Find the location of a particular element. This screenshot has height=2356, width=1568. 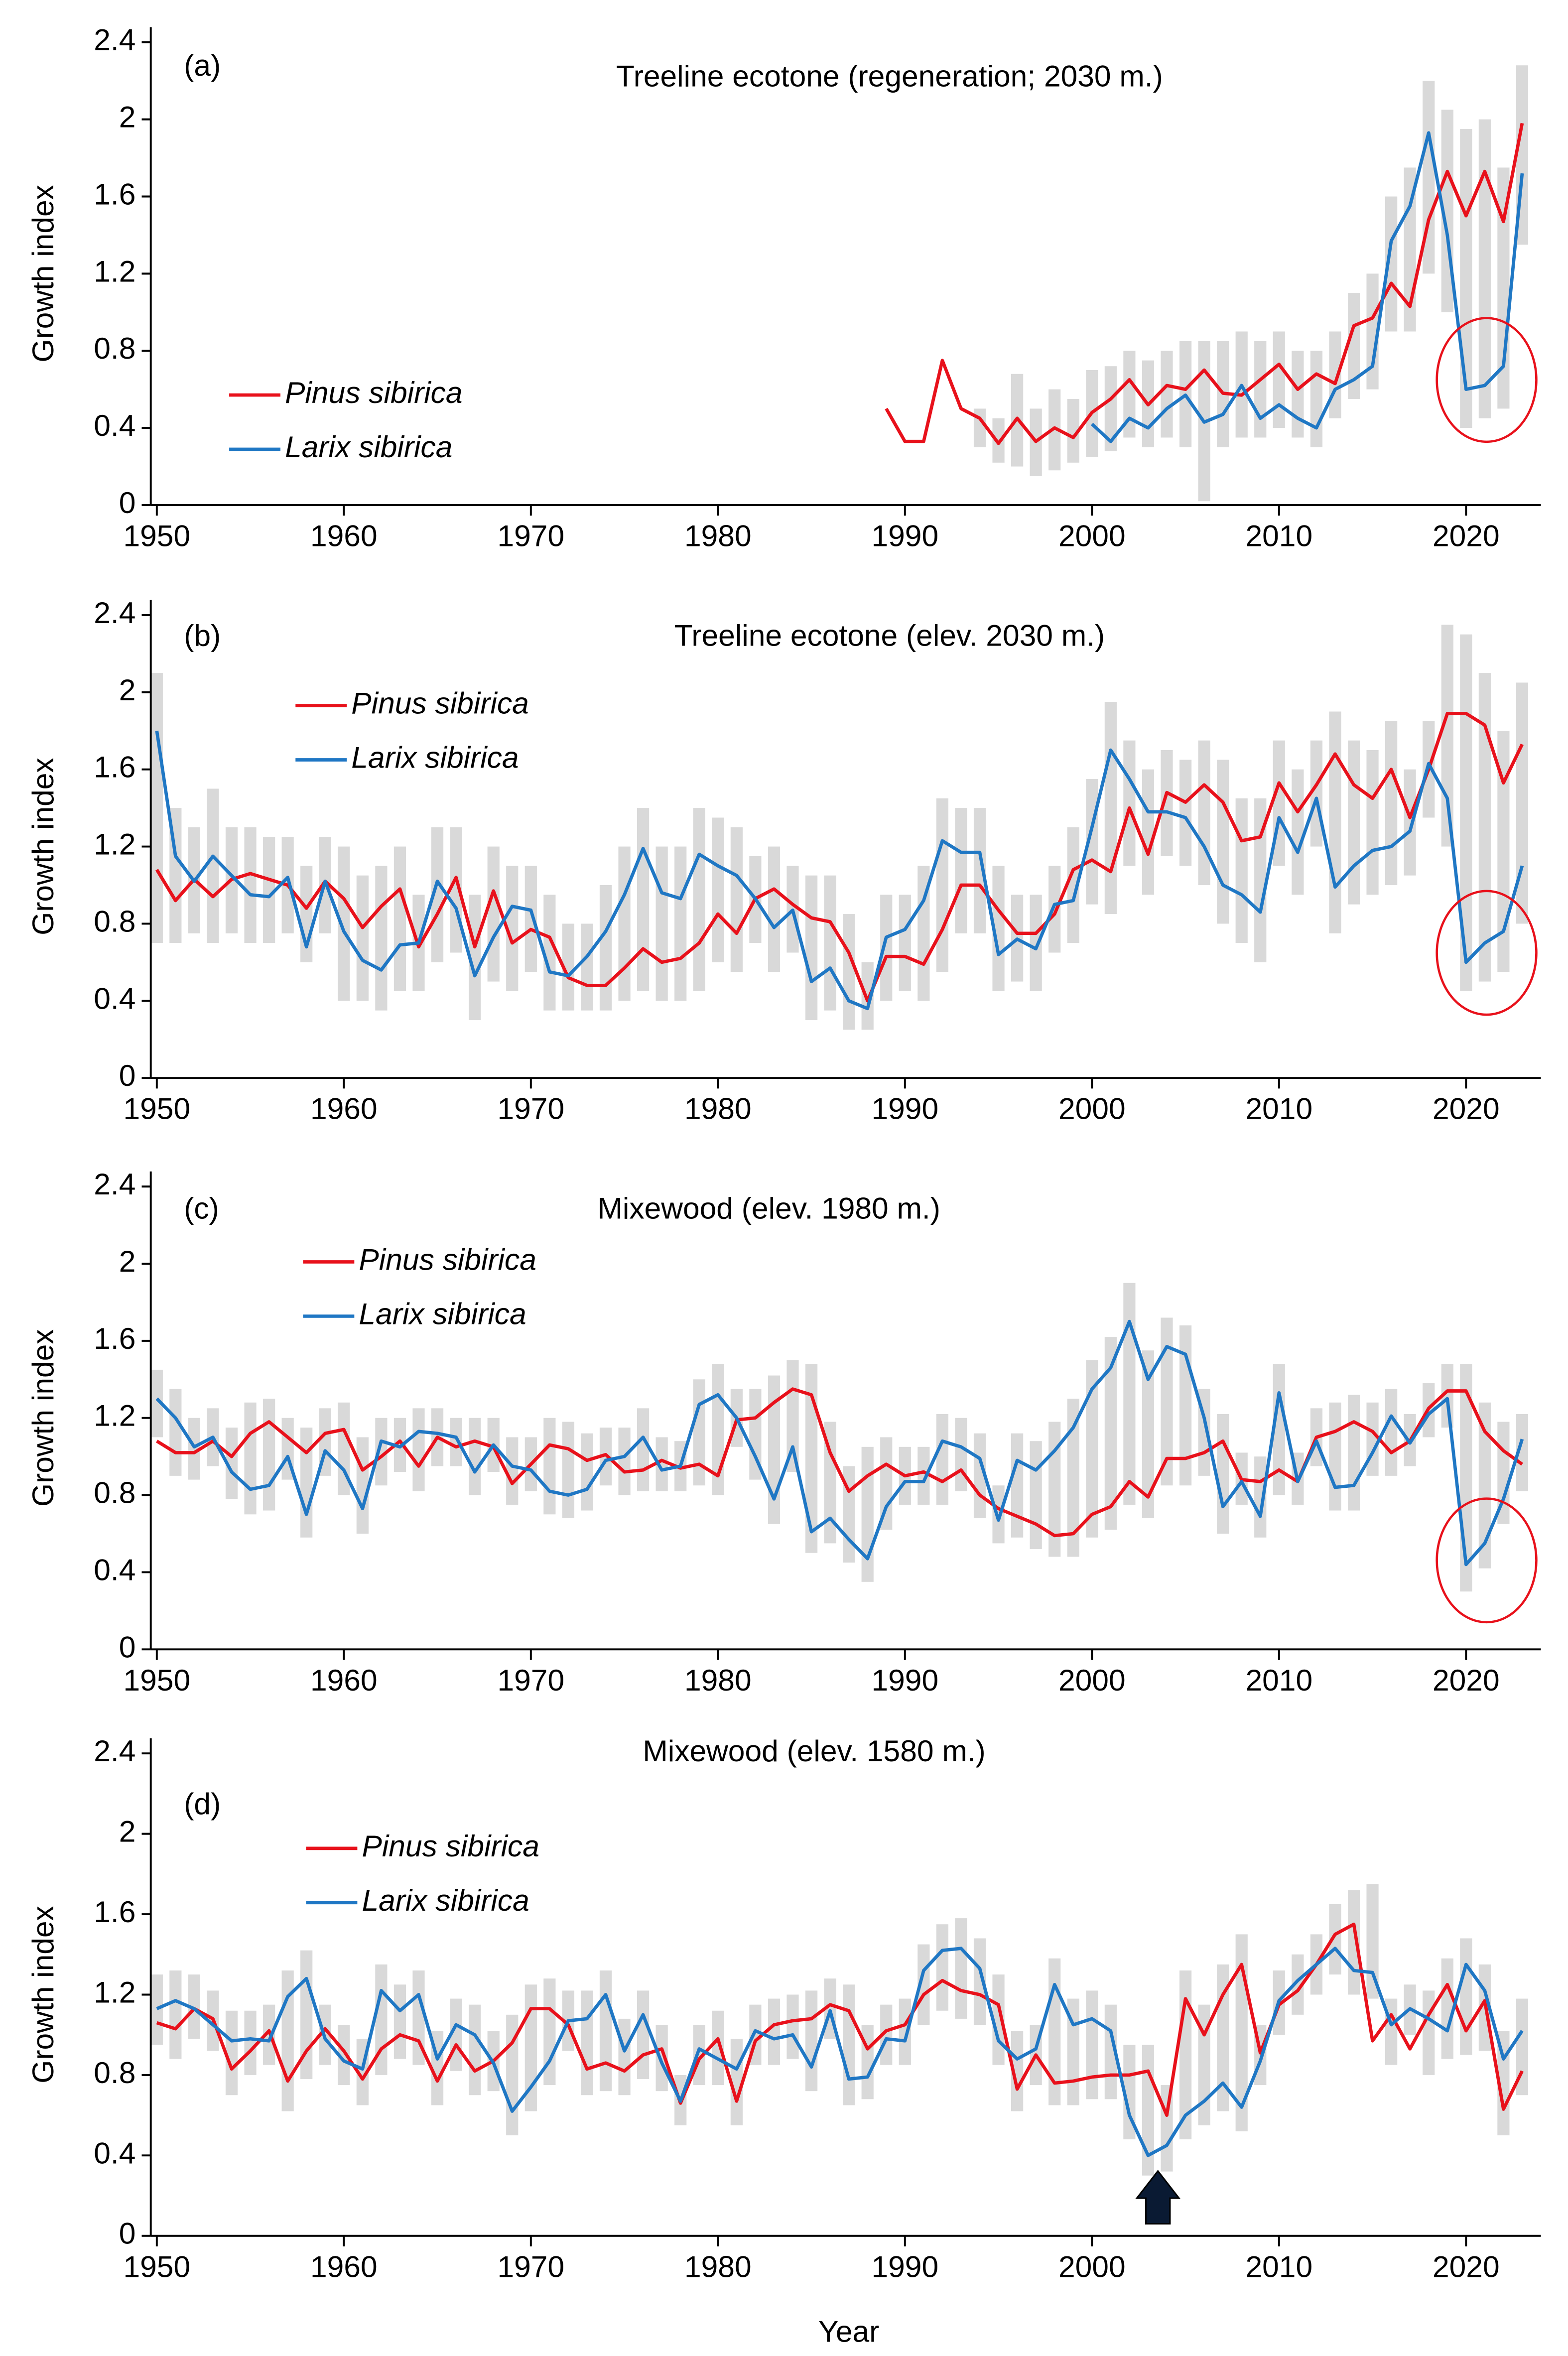

panel-label: (b) is located at coordinates (203, 635).